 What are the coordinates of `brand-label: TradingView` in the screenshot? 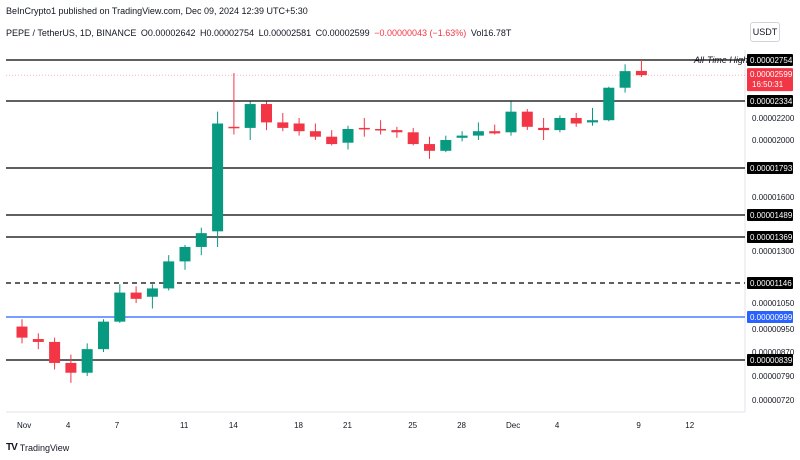 It's located at (44, 447).